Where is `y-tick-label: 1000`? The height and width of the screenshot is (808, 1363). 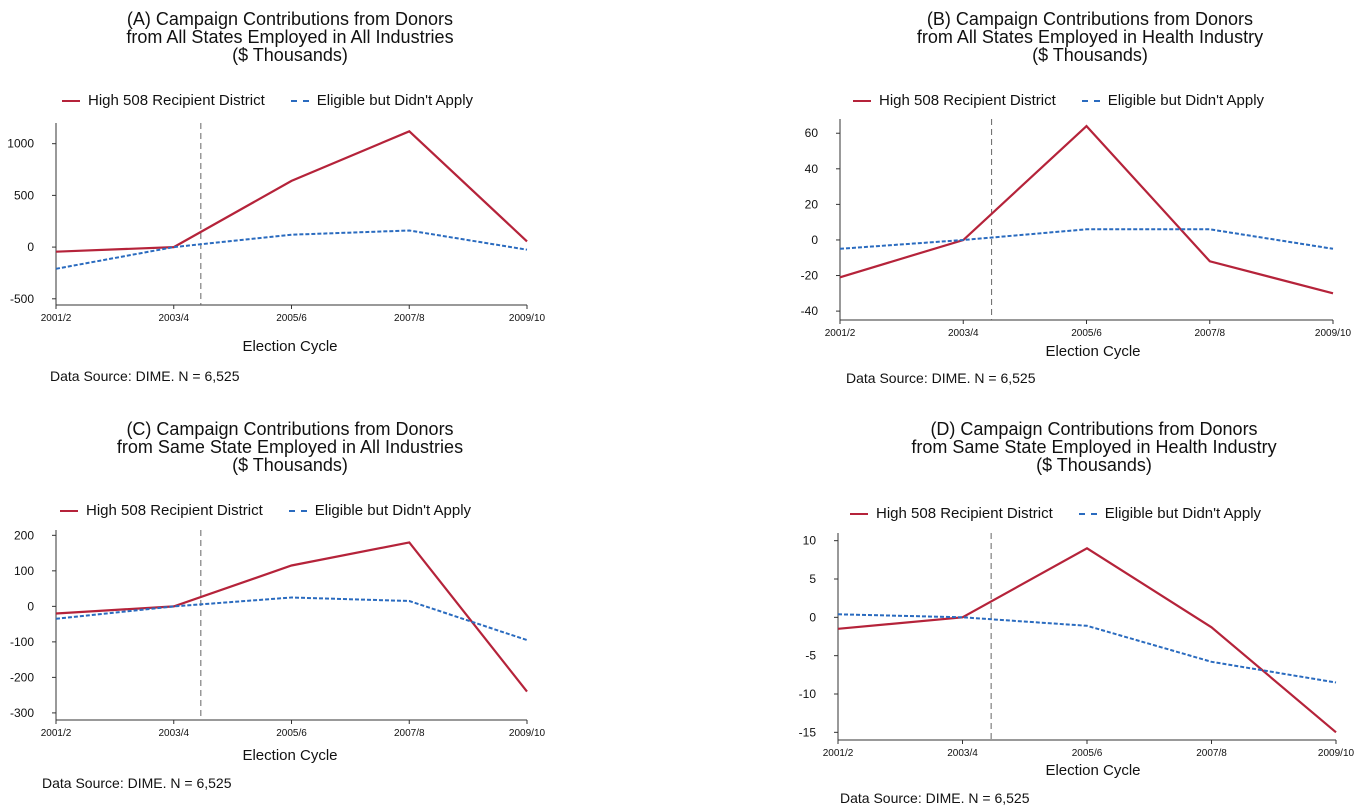 y-tick-label: 1000 is located at coordinates (20, 144).